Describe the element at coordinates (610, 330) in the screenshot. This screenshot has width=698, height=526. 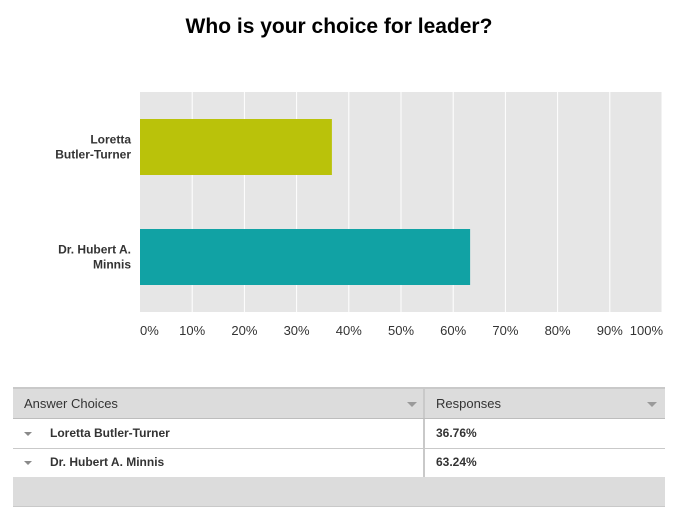
I see `x-tick-label: 90%` at that location.